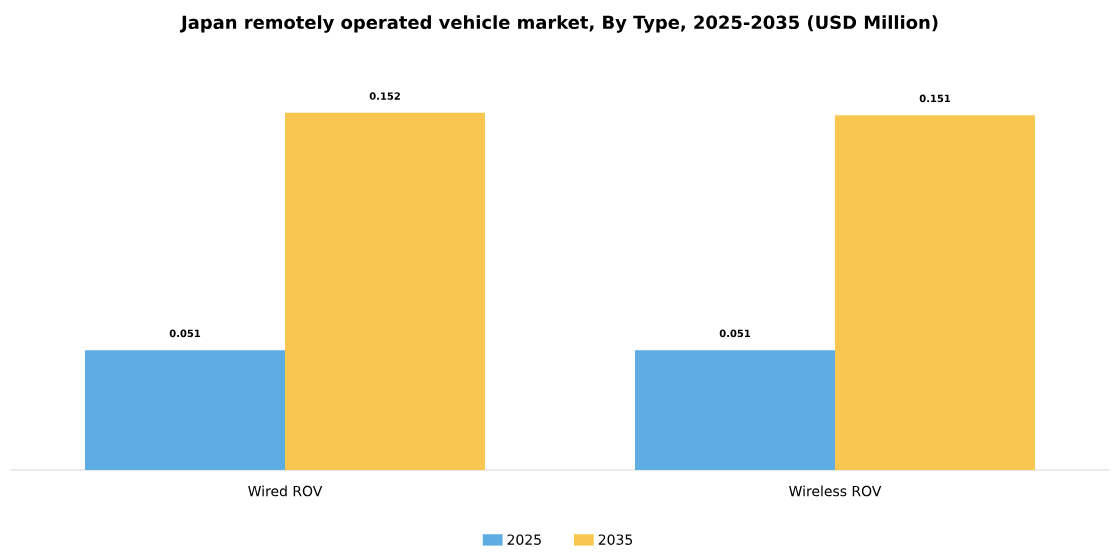  What do you see at coordinates (559, 24) in the screenshot?
I see `chart-title: Japan remotely operated vehicle market, By Type, 2025-2035 (USD Million)` at bounding box center [559, 24].